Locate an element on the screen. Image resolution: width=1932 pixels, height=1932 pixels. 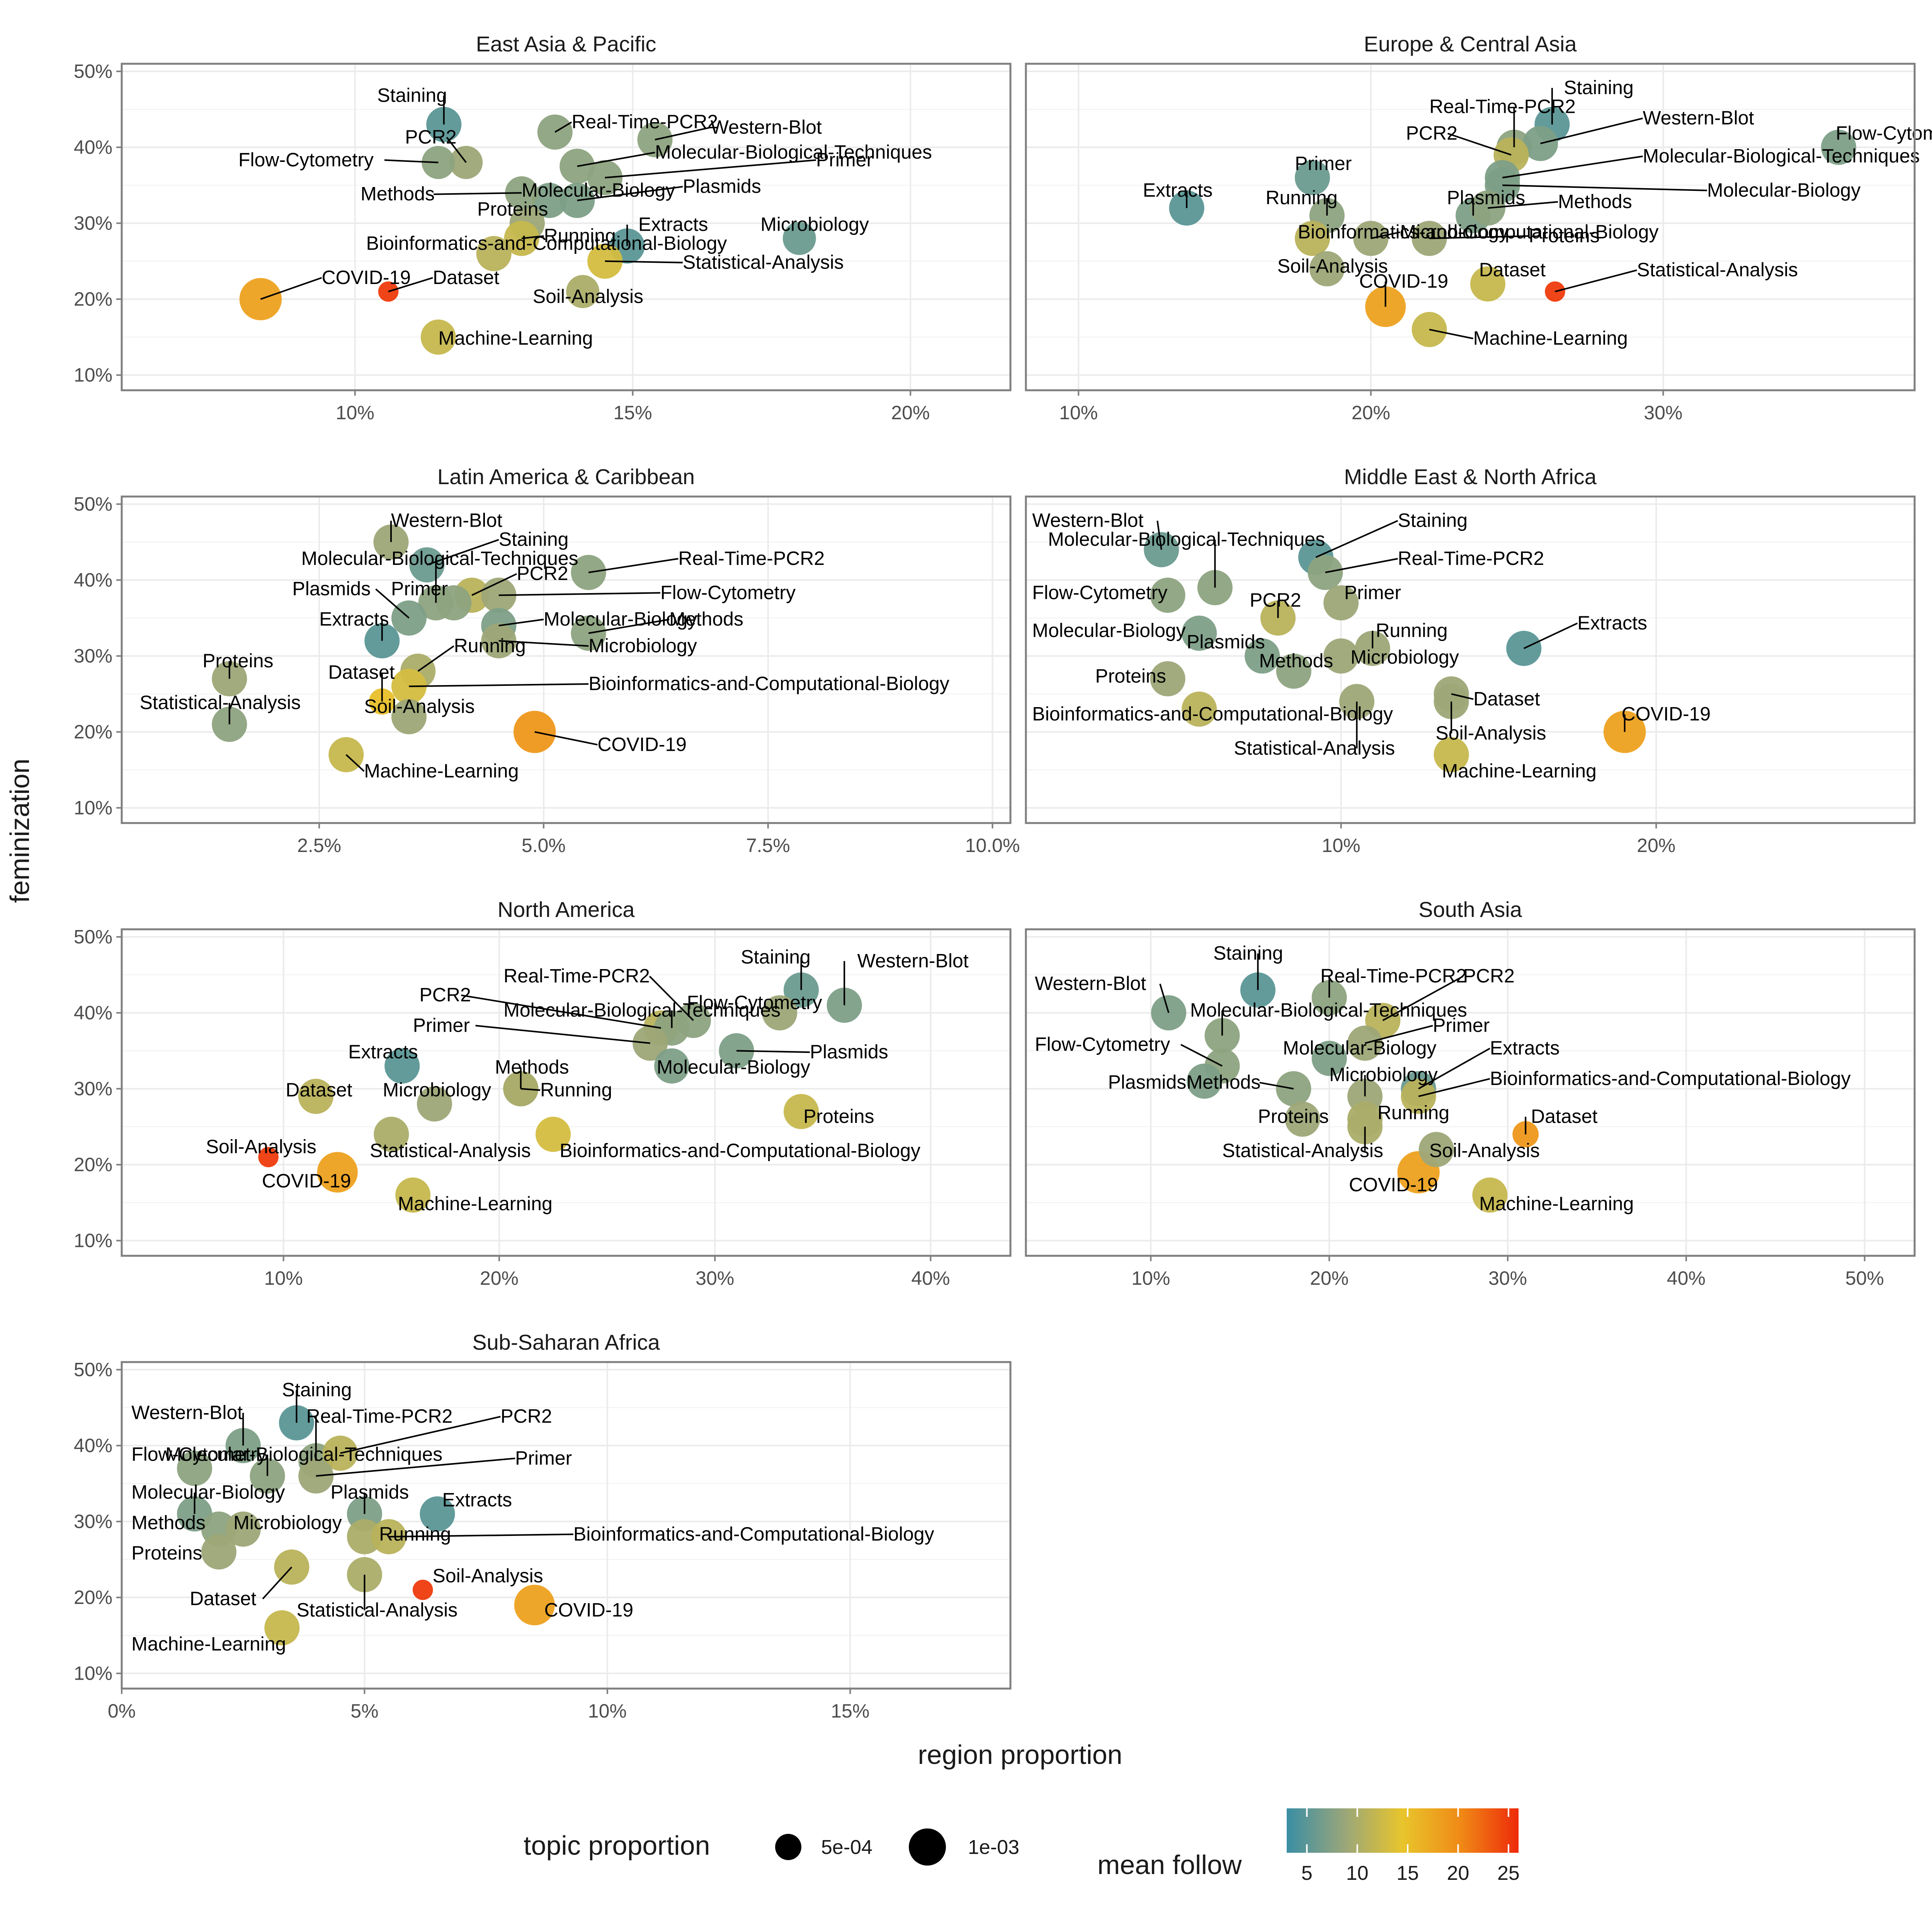
panel-gridlines is located at coordinates (1470, 227).